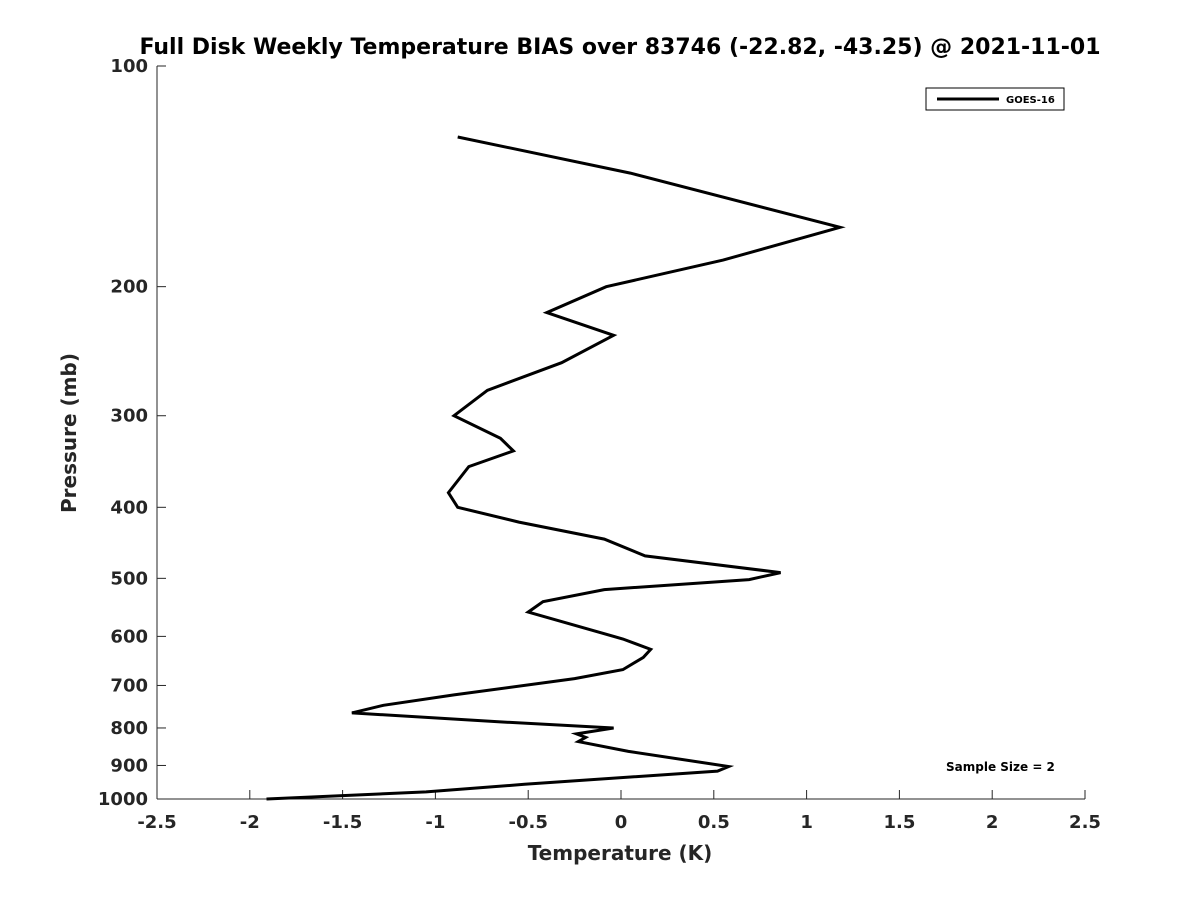 The height and width of the screenshot is (900, 1200). What do you see at coordinates (129, 507) in the screenshot?
I see `y-tick-label: 400` at bounding box center [129, 507].